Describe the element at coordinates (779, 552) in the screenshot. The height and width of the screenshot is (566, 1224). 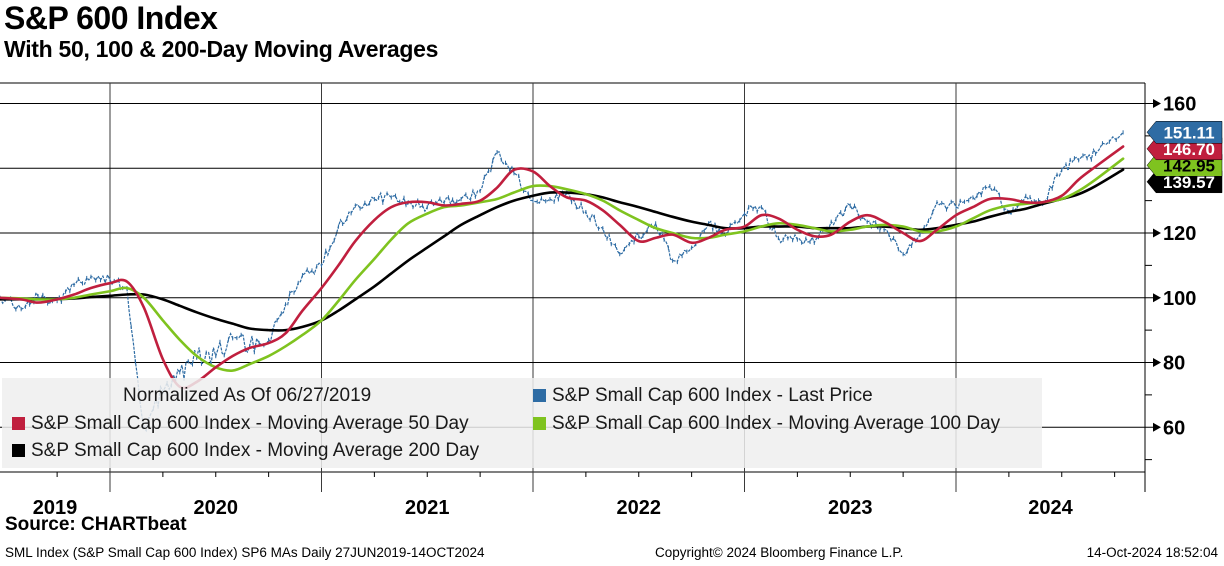
I see `footer-copyright: Copyright© 2024 Bloomberg Finance L.P.` at that location.